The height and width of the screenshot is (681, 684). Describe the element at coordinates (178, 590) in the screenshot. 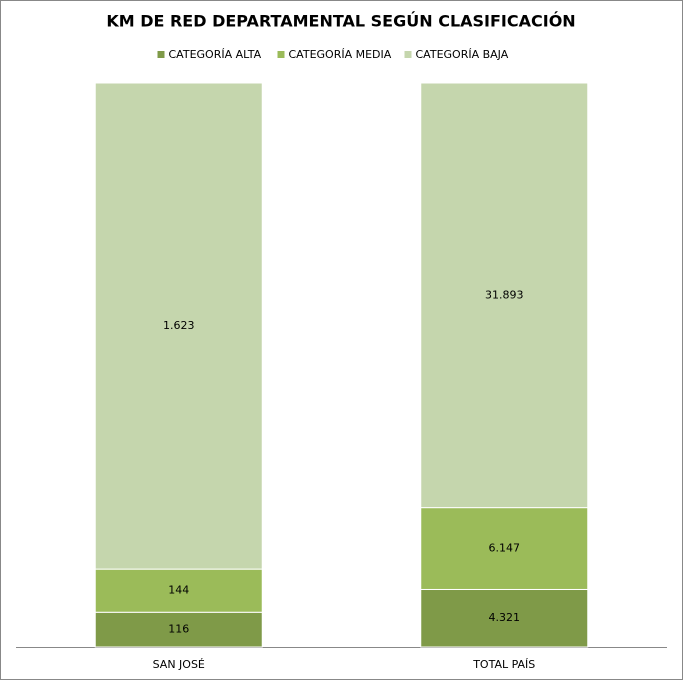

I see `data-label: 144` at that location.